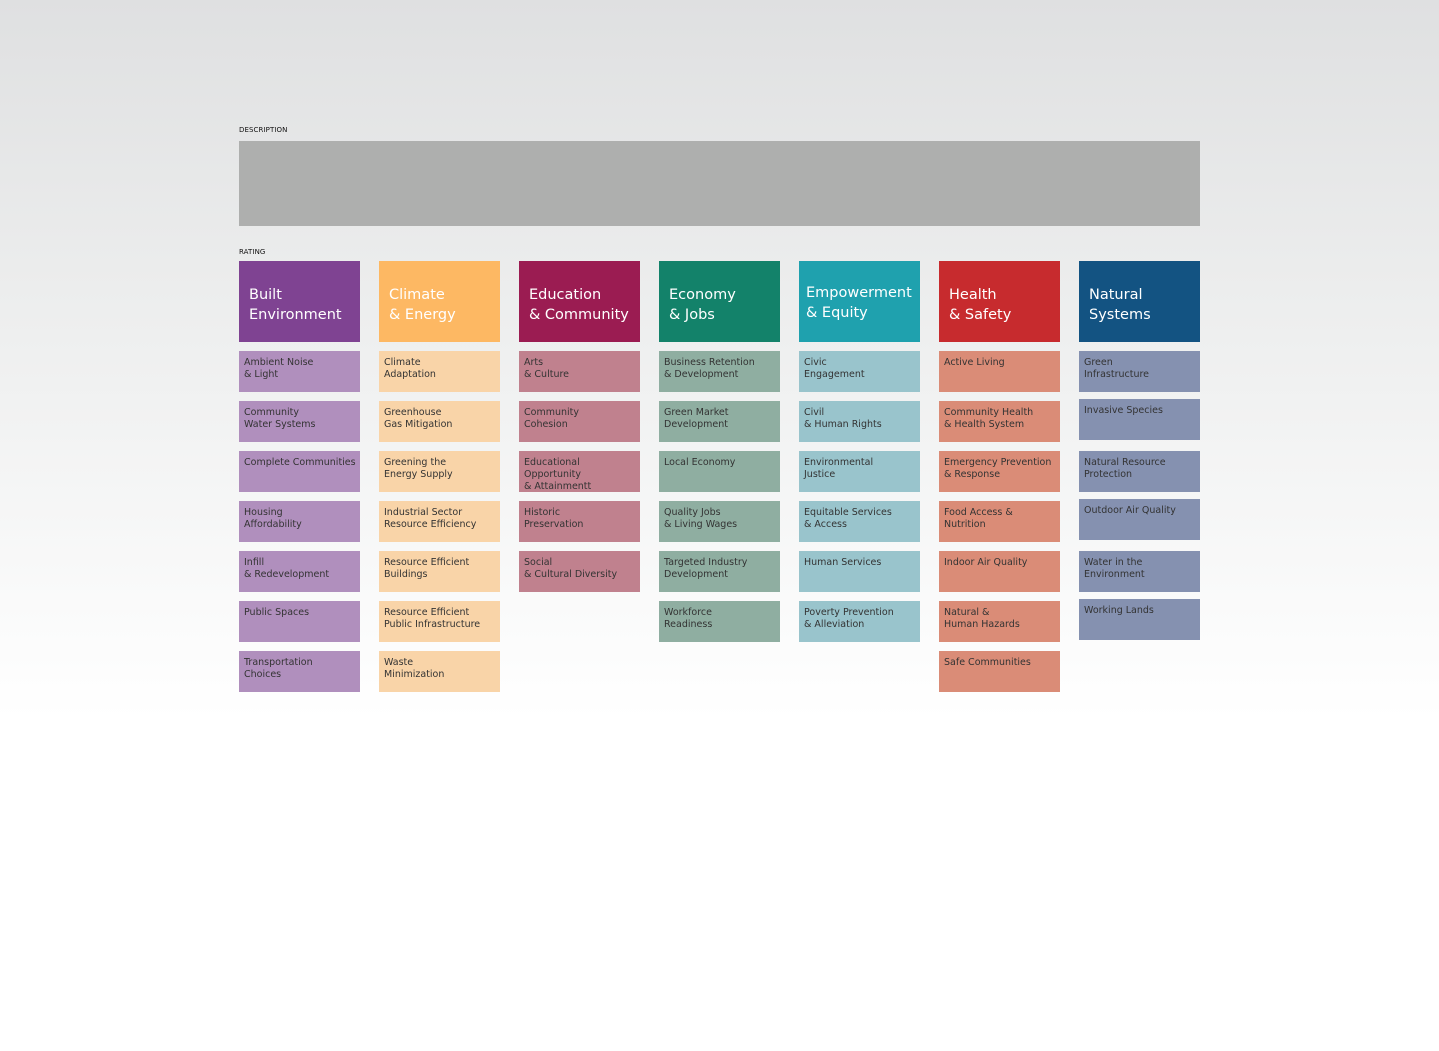  What do you see at coordinates (1139, 371) in the screenshot?
I see `category-item: Green Infrastructure` at bounding box center [1139, 371].